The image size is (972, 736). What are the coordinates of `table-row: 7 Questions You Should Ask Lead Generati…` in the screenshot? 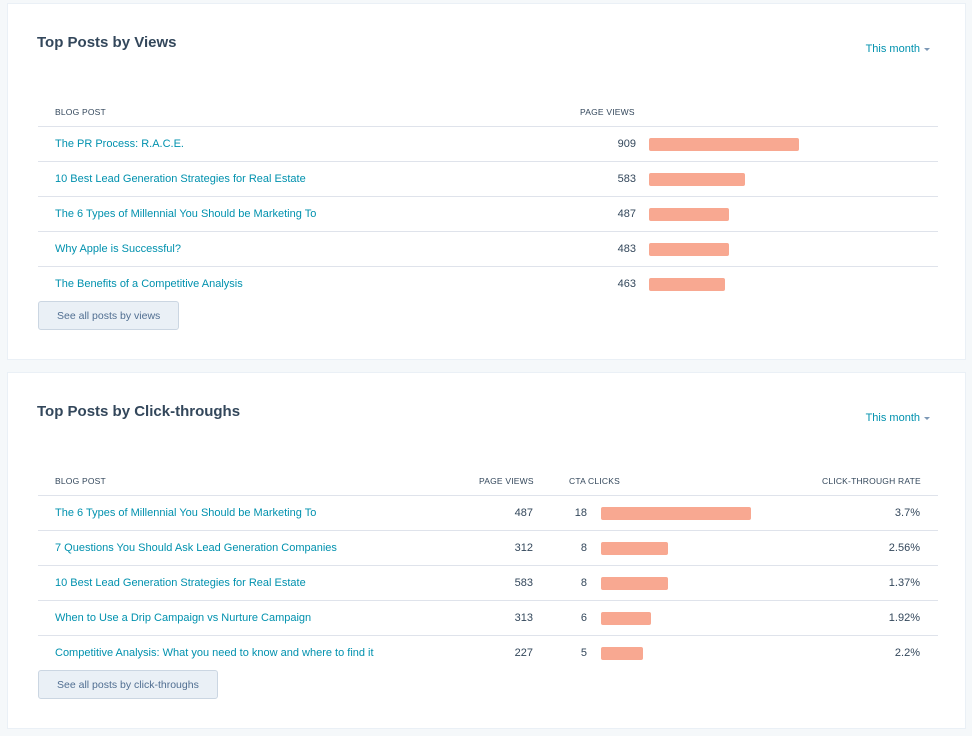 It's located at (488, 548).